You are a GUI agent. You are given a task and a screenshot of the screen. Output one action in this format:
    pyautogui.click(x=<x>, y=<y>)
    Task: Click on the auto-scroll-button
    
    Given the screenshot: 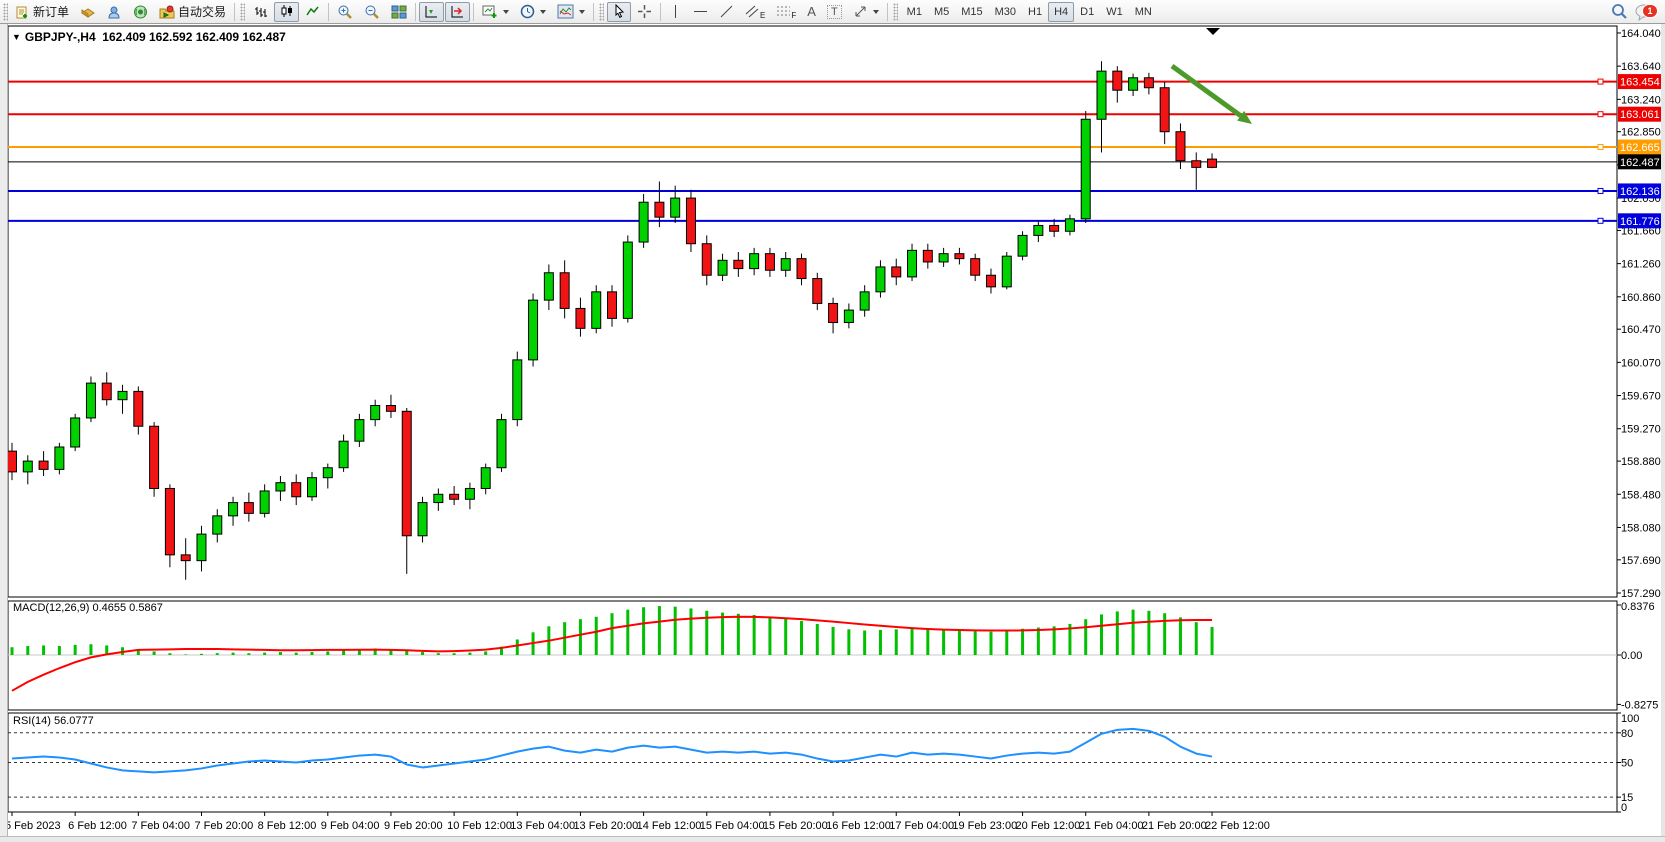 What is the action you would take?
    pyautogui.click(x=432, y=11)
    